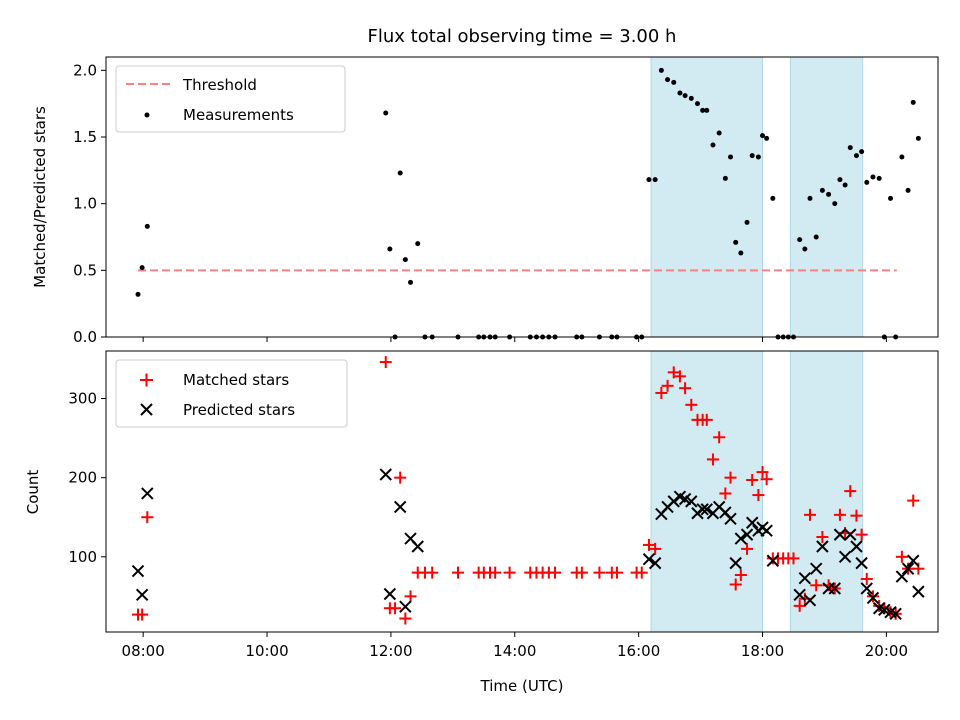  I want to click on x-tick-label: 20:00, so click(886, 651).